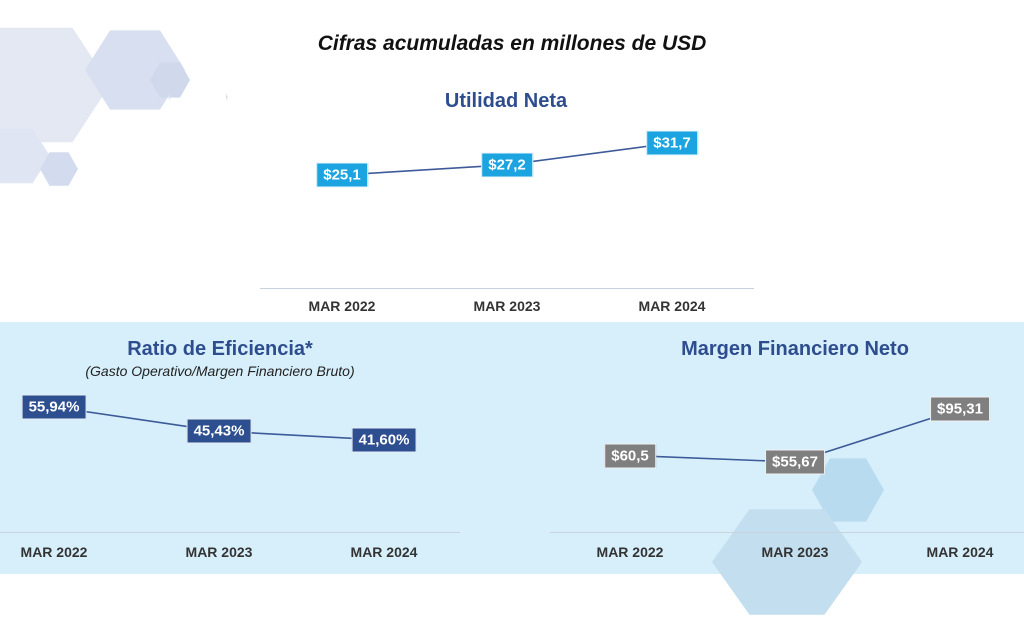  Describe the element at coordinates (795, 349) in the screenshot. I see `margen-financiero-title: Margen Financiero Neto` at that location.